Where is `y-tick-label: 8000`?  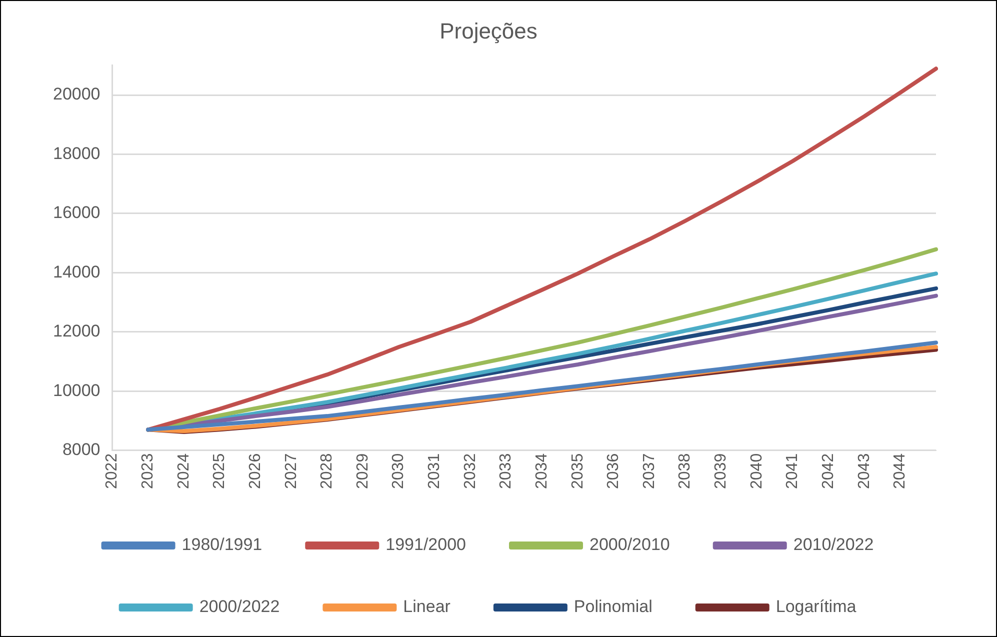
y-tick-label: 8000 is located at coordinates (81, 450).